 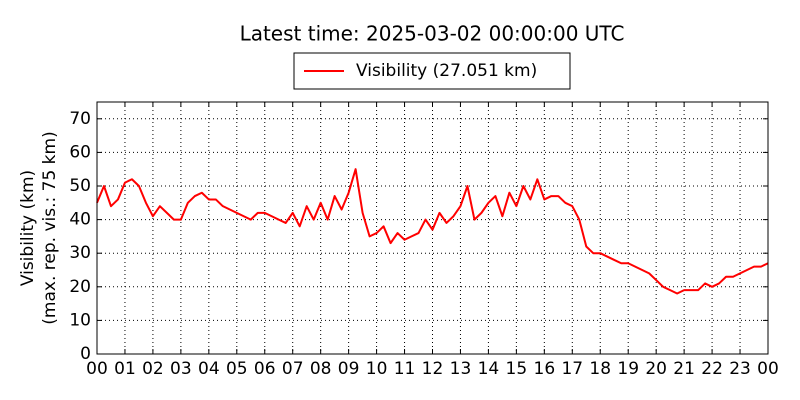 What do you see at coordinates (517, 369) in the screenshot?
I see `x-tick-label: 15` at bounding box center [517, 369].